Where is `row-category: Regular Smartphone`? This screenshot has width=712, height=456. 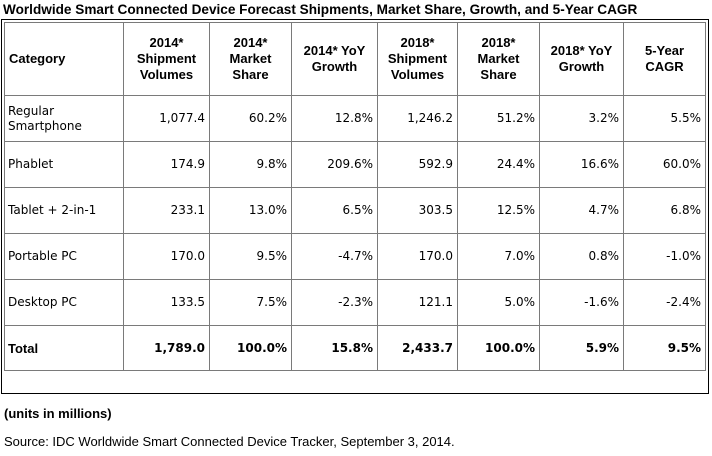 row-category: Regular Smartphone is located at coordinates (63, 118).